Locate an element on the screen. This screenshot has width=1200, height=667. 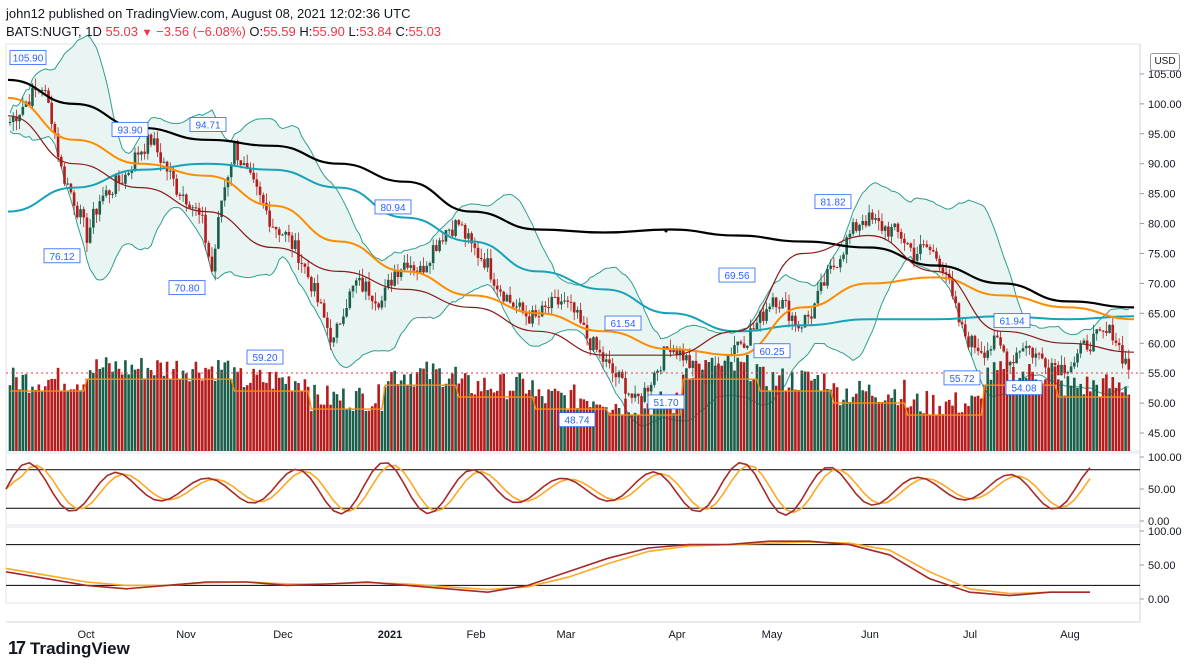
low-label: L: is located at coordinates (354, 31).